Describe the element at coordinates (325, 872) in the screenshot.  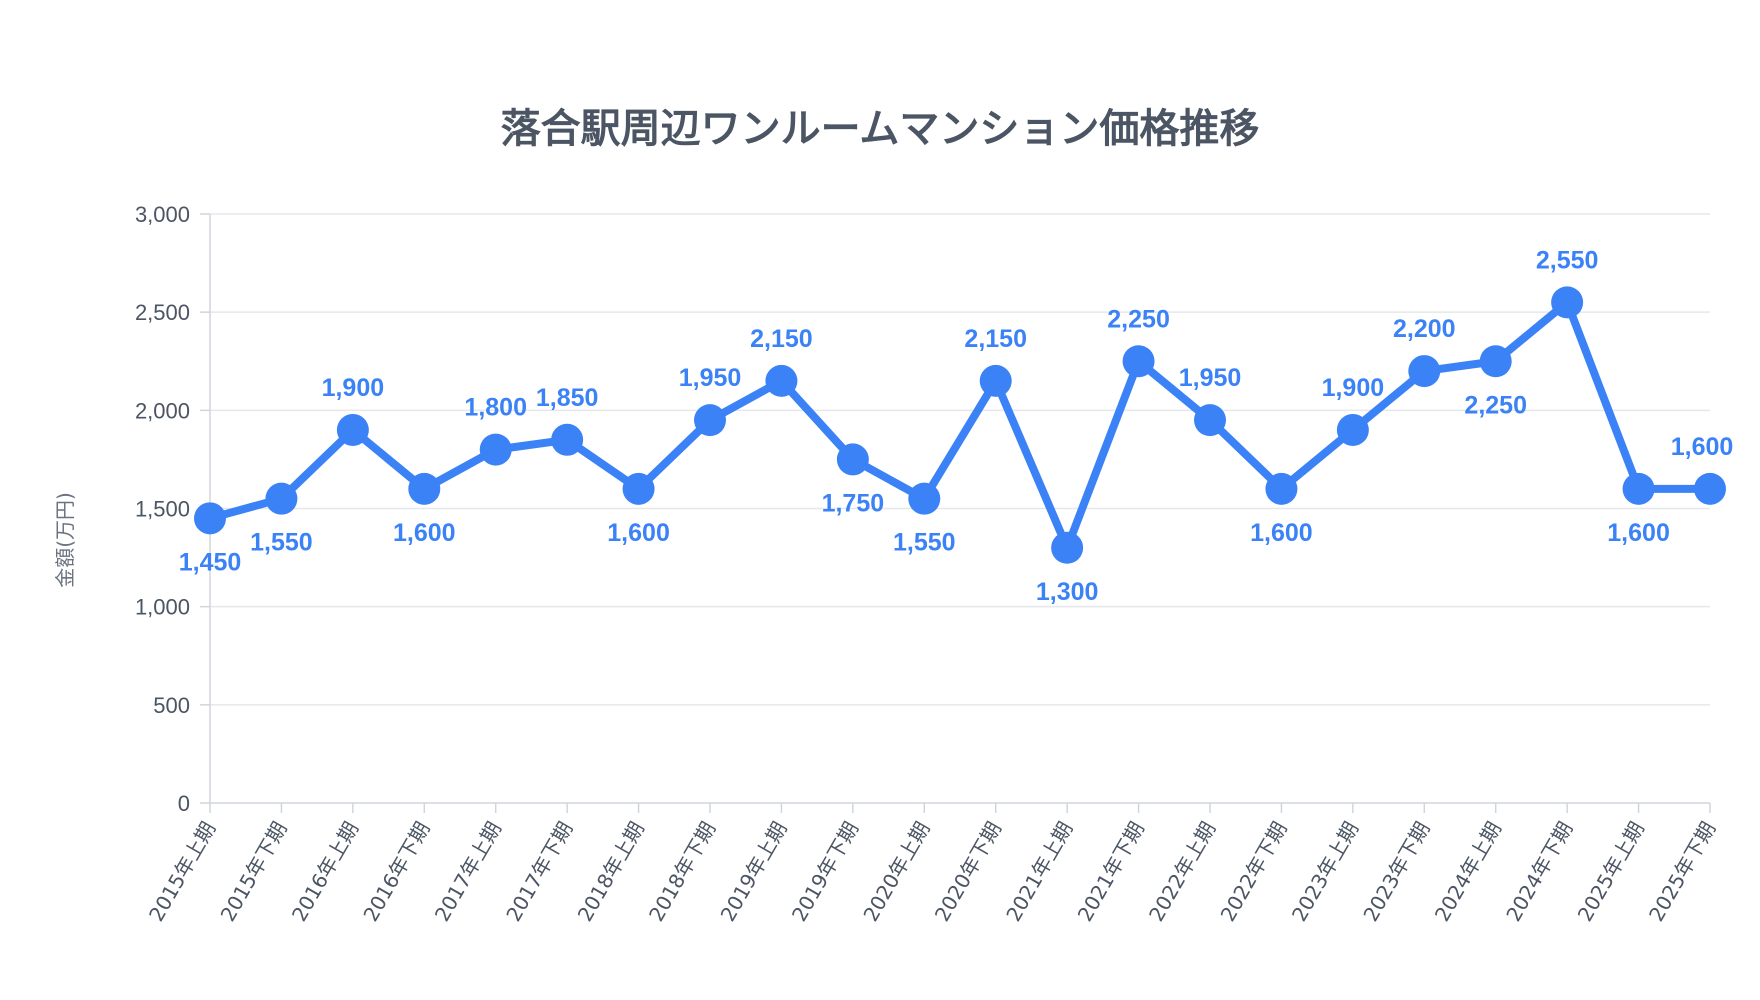
I see `x-tick-label: 2016年上期` at that location.